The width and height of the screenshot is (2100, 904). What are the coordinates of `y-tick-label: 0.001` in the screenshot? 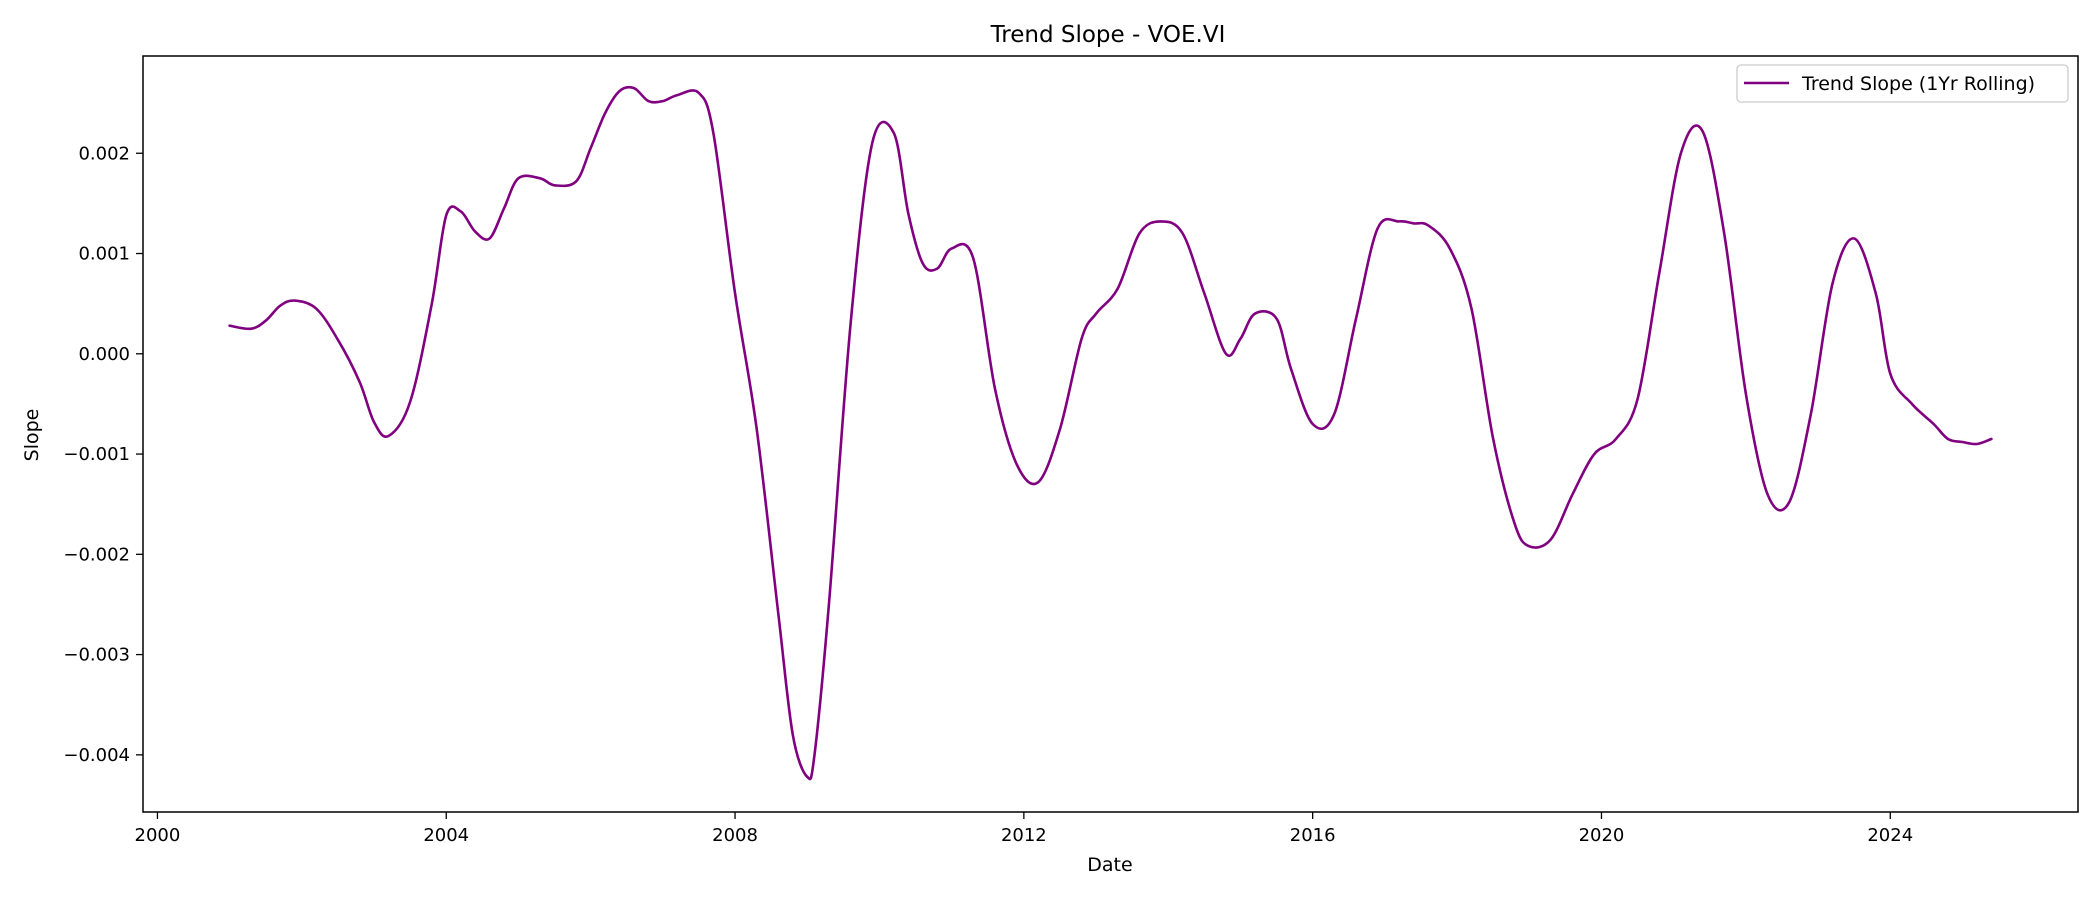 It's located at (104, 254).